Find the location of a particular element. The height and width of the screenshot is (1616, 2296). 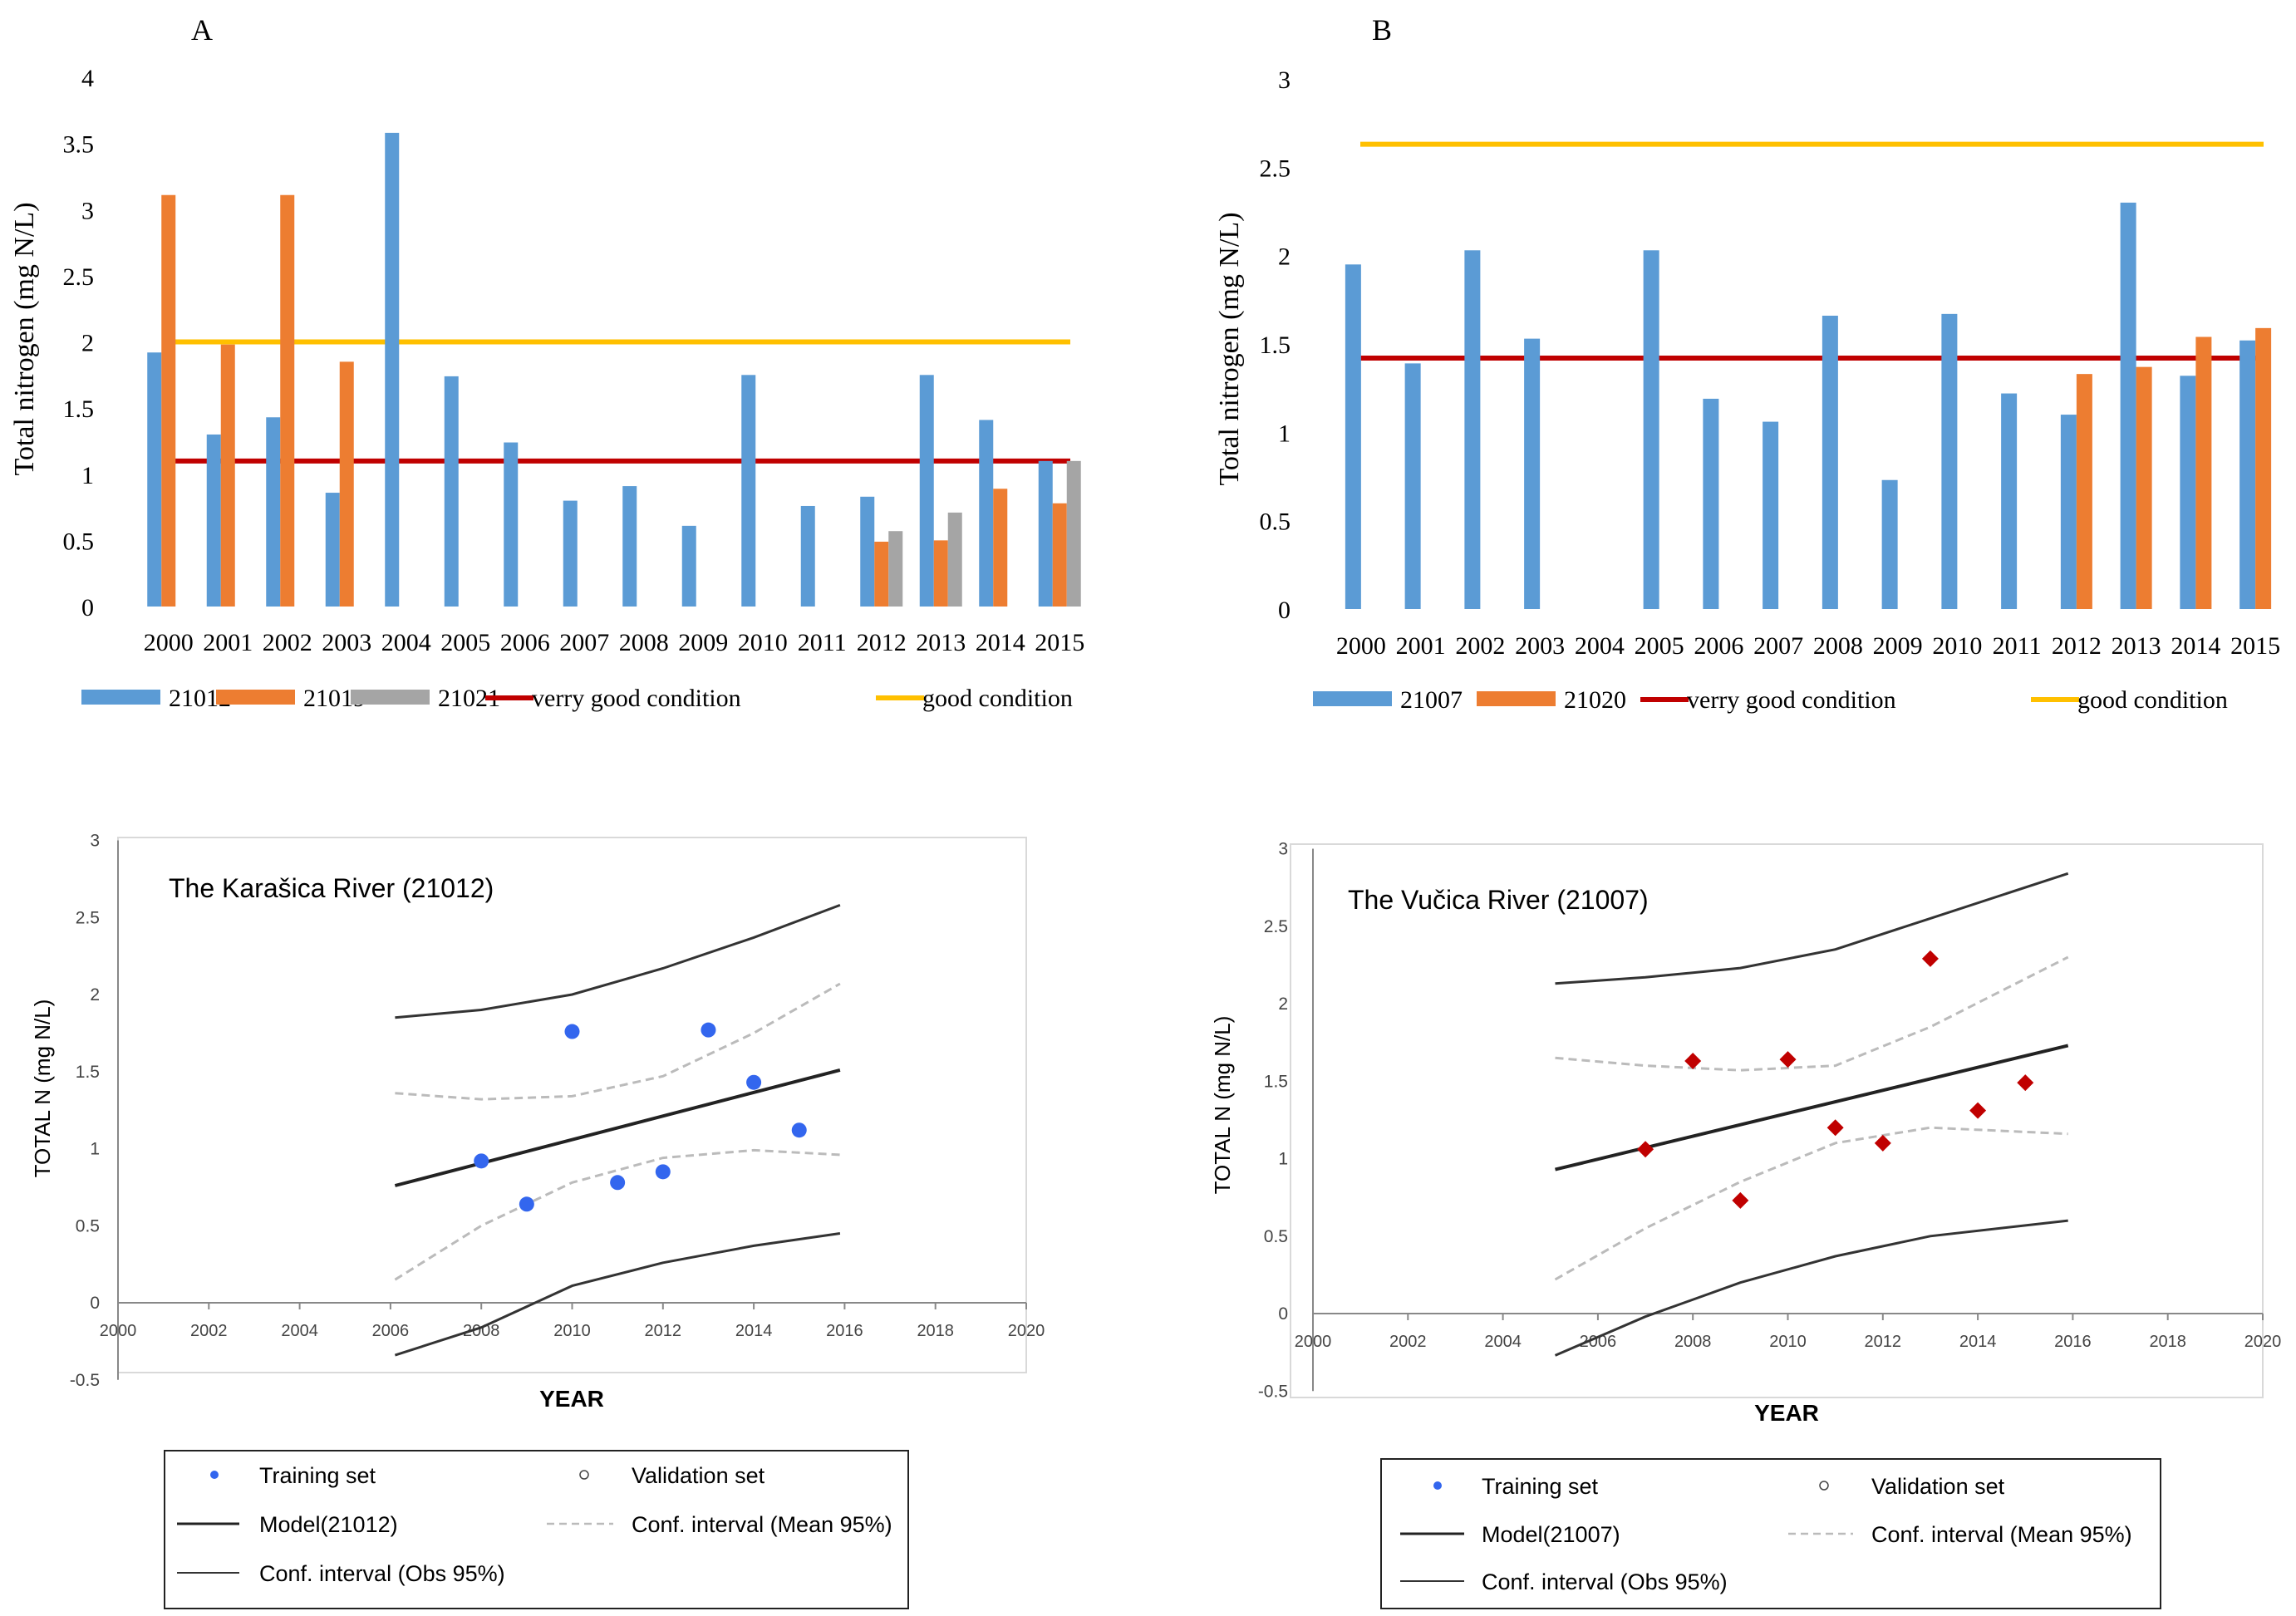

panel-c-x-tick-label: 2006 is located at coordinates (391, 1331).